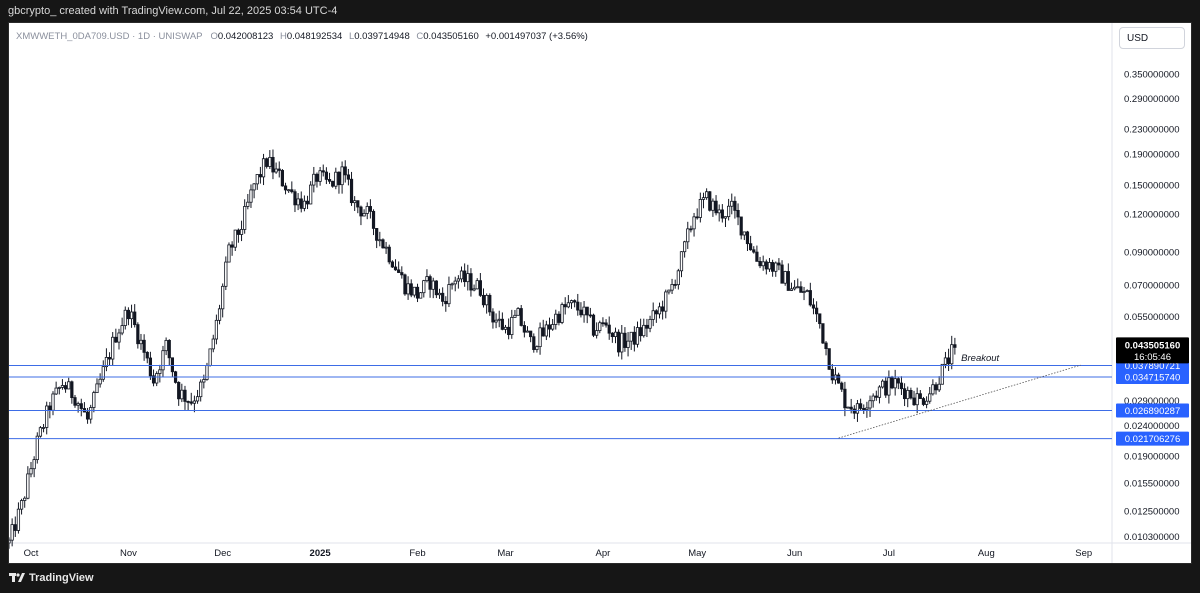  What do you see at coordinates (61, 578) in the screenshot?
I see `tradingview-brand: TradingView` at bounding box center [61, 578].